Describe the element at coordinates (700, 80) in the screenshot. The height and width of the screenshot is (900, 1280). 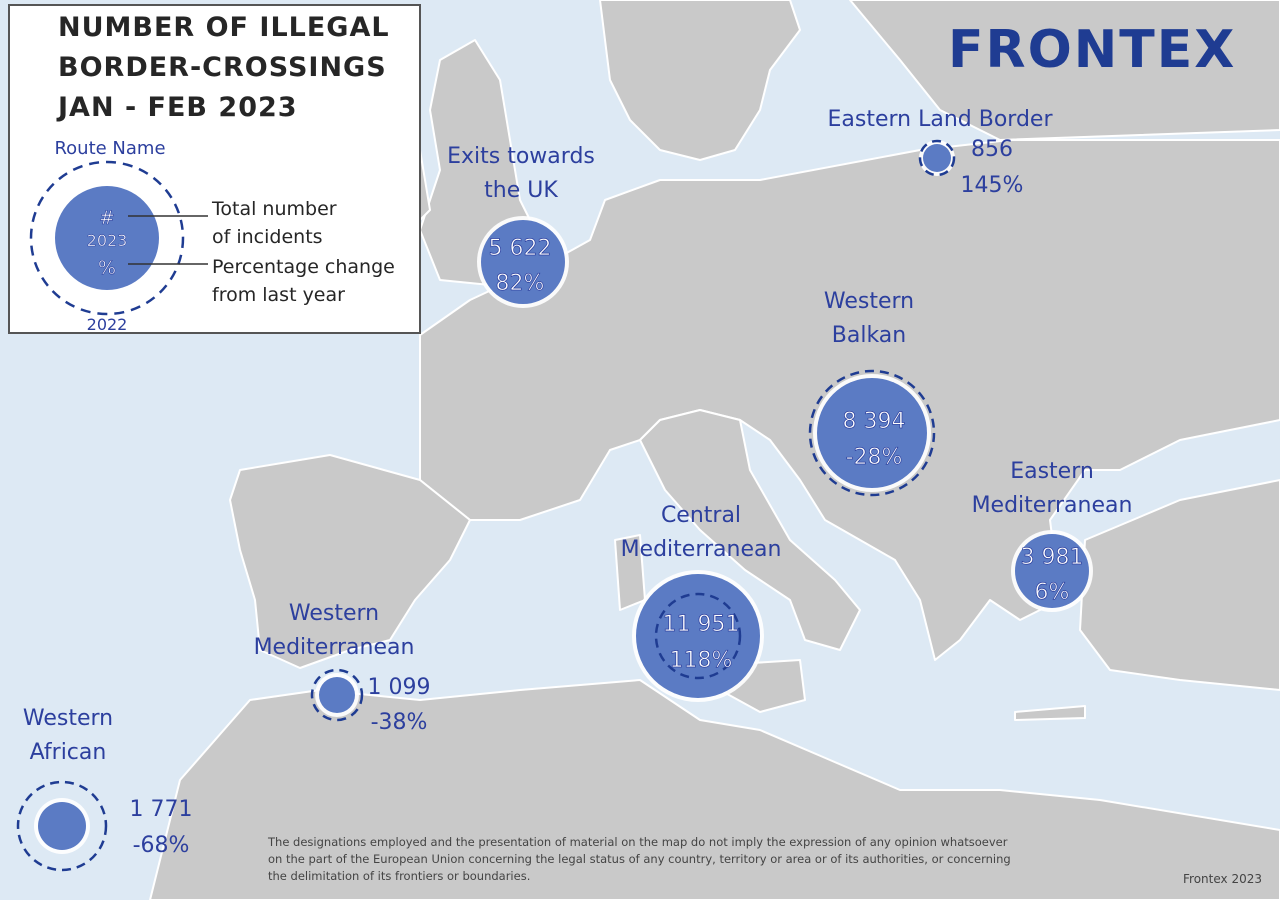
I see `land-scandinavia` at that location.